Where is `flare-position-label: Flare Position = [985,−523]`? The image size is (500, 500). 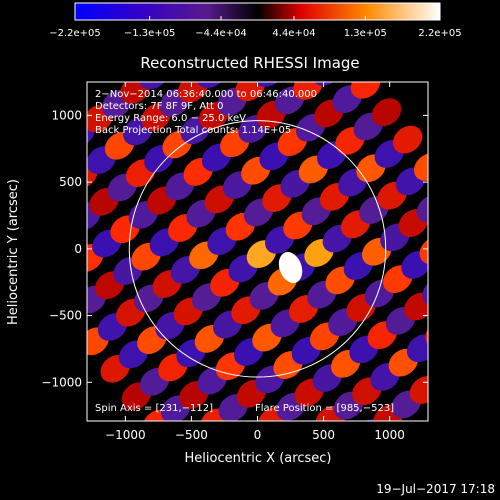
flare-position-label: Flare Position = [985,−523] is located at coordinates (324, 408).